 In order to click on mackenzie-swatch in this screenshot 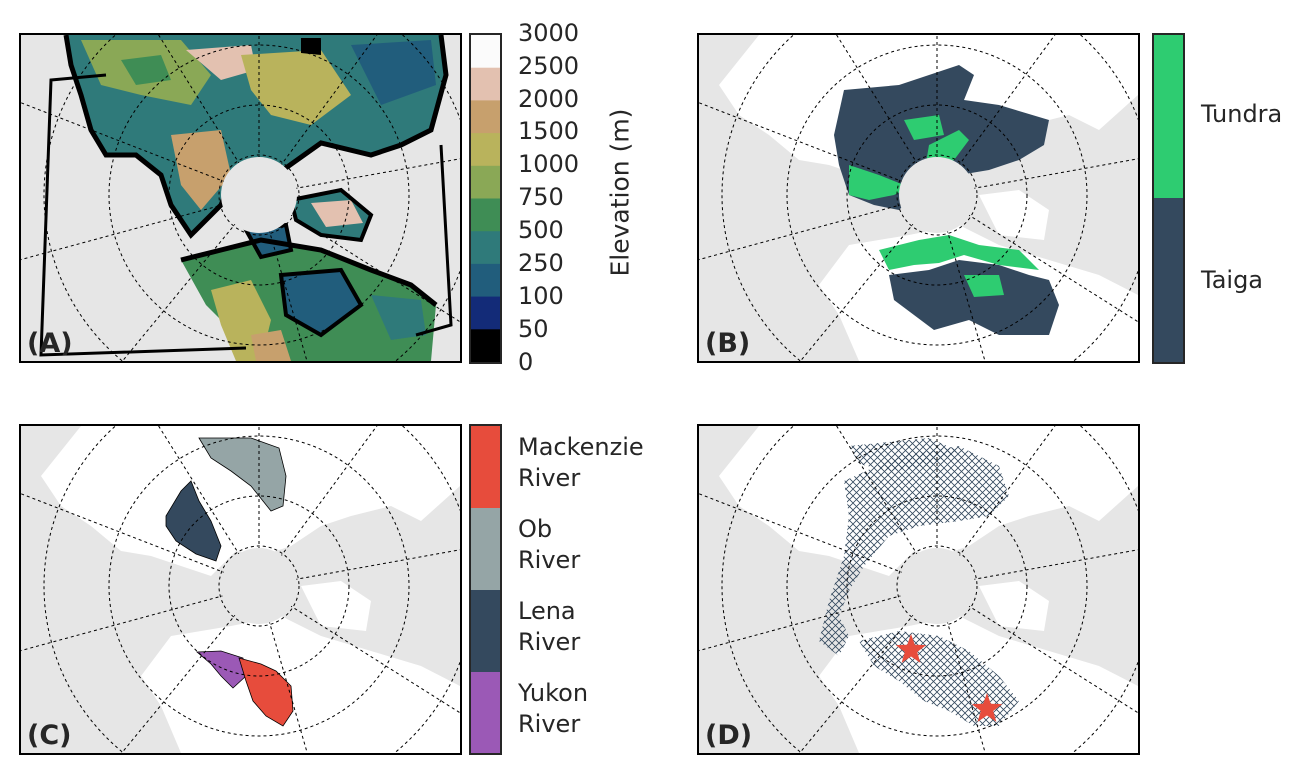, I will do `click(485, 467)`.